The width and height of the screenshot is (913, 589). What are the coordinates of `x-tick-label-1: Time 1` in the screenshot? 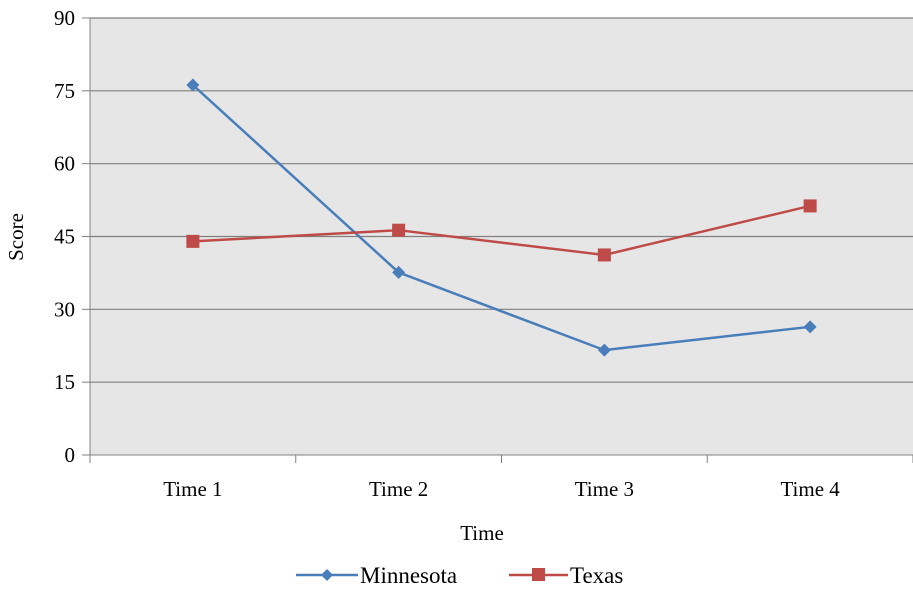 It's located at (192, 489).